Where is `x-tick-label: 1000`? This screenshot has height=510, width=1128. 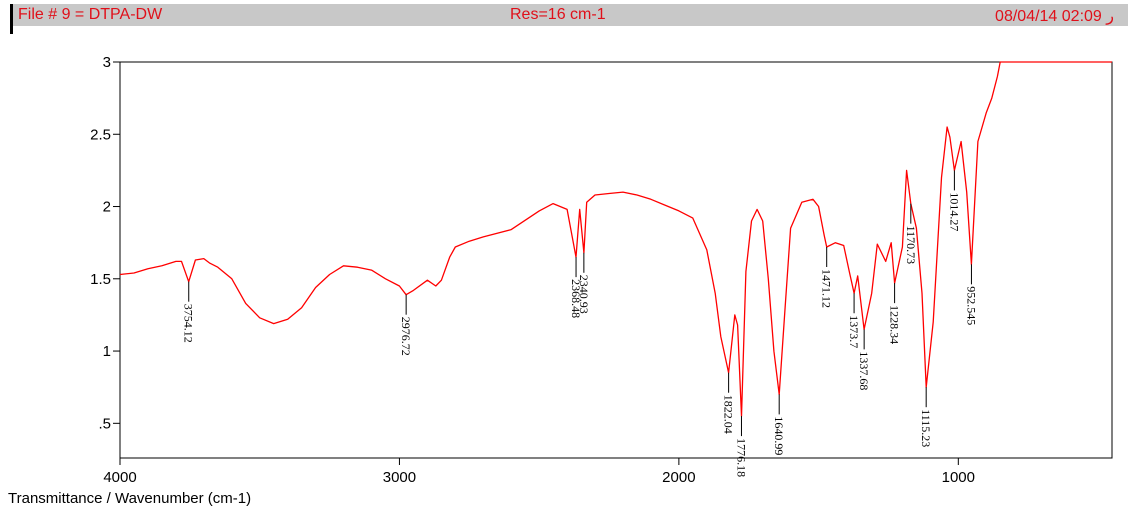
x-tick-label: 1000 is located at coordinates (958, 477).